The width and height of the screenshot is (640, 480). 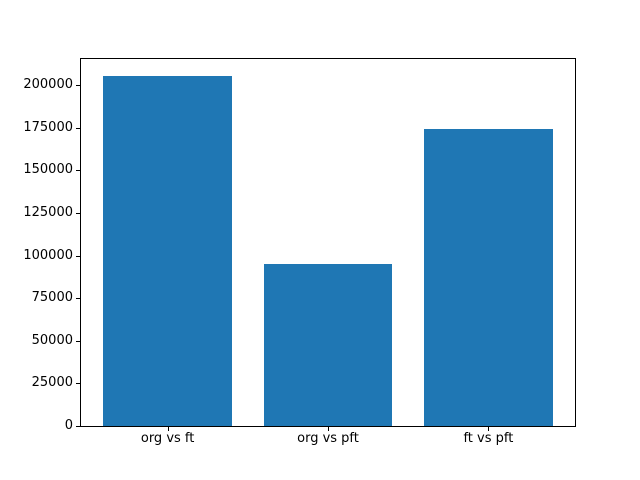 What do you see at coordinates (48, 212) in the screenshot?
I see `y-tick-label: 125000` at bounding box center [48, 212].